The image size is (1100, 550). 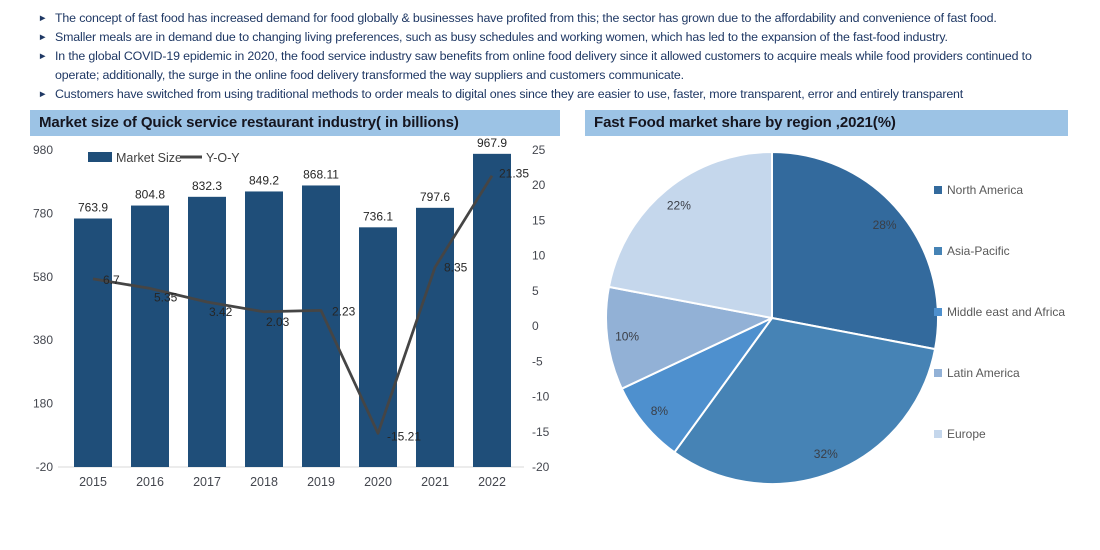 I want to click on bar-2020, so click(x=378, y=347).